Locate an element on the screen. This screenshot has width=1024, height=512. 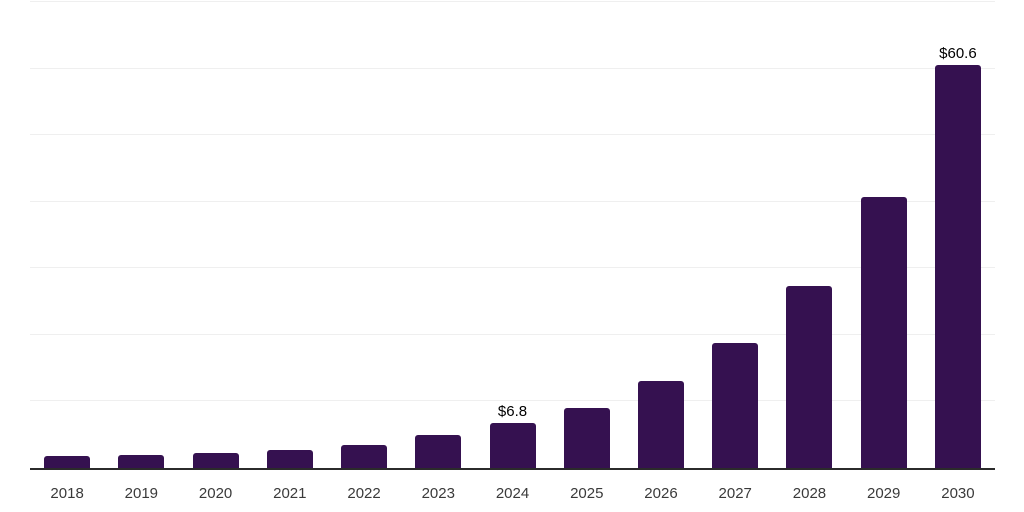
x-tick-label: 2030 is located at coordinates (958, 493).